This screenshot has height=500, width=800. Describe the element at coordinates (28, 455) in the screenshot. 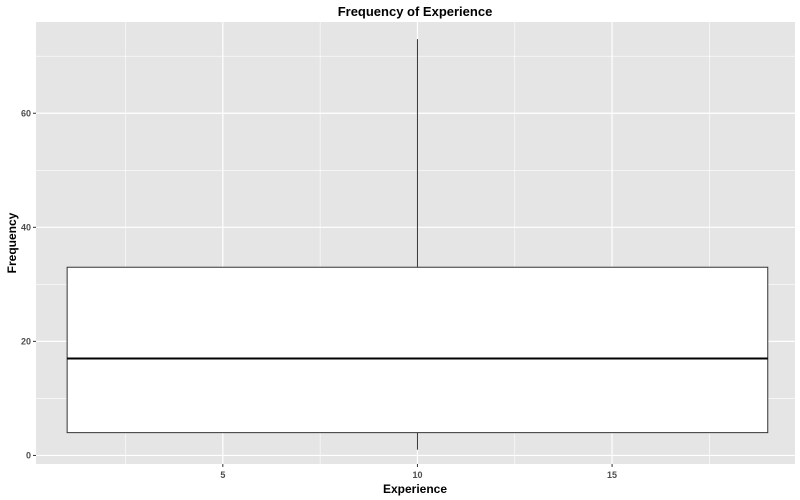

I see `y-tick-label: 0` at that location.